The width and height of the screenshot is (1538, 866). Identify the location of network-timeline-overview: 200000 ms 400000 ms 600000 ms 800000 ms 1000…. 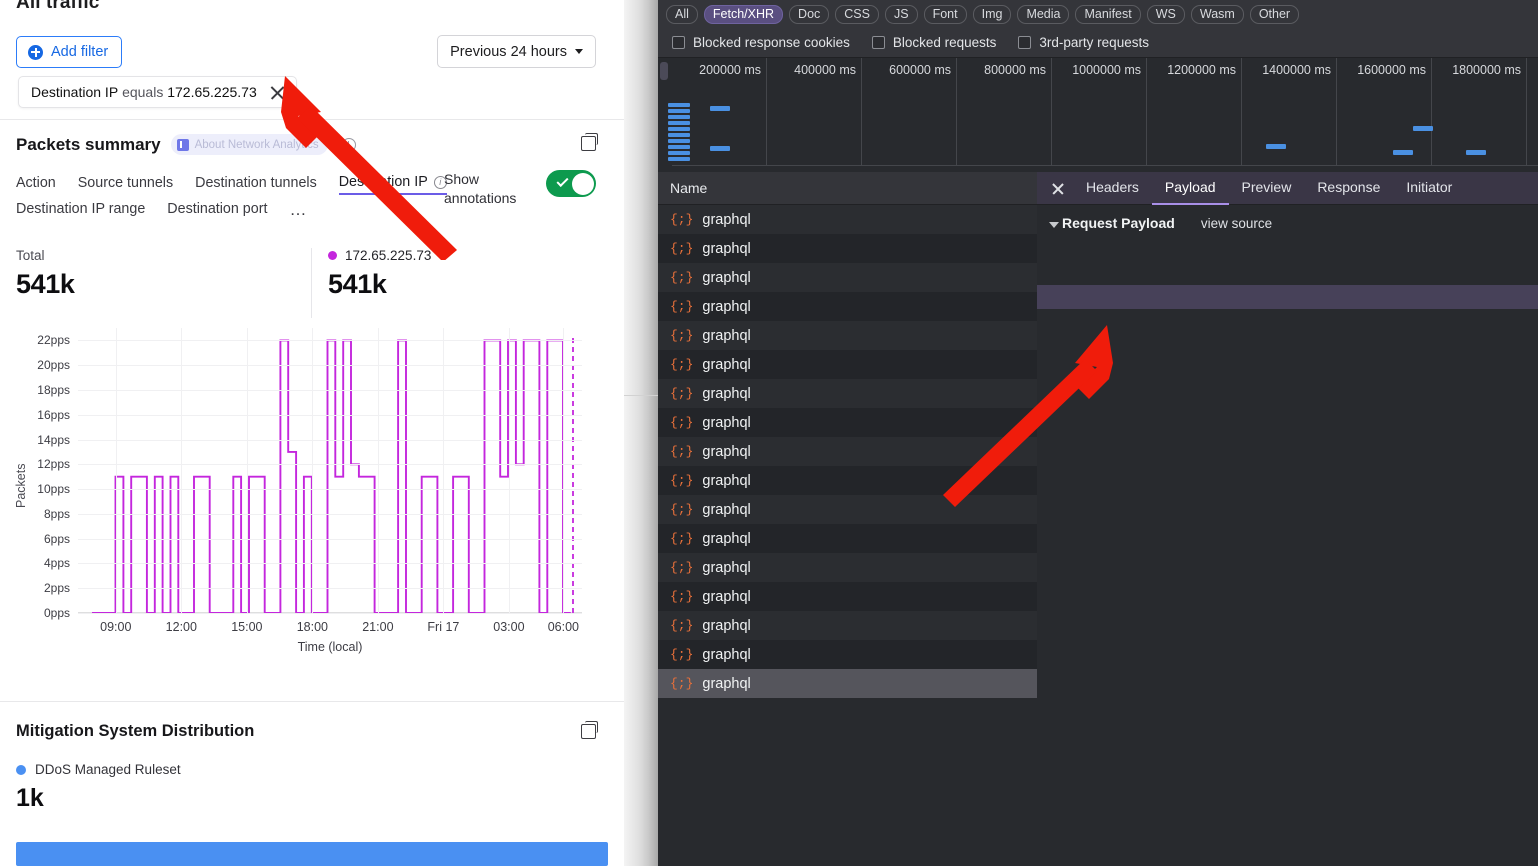
(1098, 115).